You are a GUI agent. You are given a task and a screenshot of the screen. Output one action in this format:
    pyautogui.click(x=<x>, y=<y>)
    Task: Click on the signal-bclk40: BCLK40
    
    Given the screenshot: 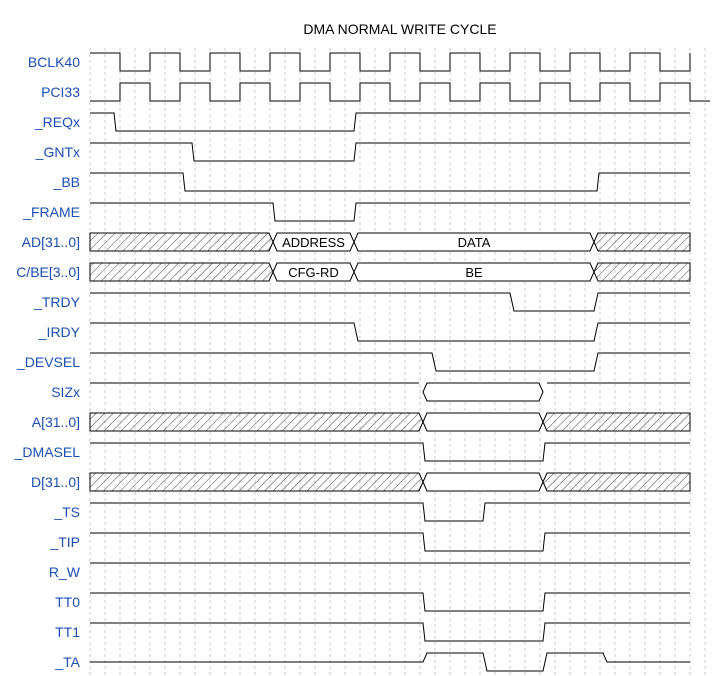 What is the action you would take?
    pyautogui.click(x=359, y=62)
    